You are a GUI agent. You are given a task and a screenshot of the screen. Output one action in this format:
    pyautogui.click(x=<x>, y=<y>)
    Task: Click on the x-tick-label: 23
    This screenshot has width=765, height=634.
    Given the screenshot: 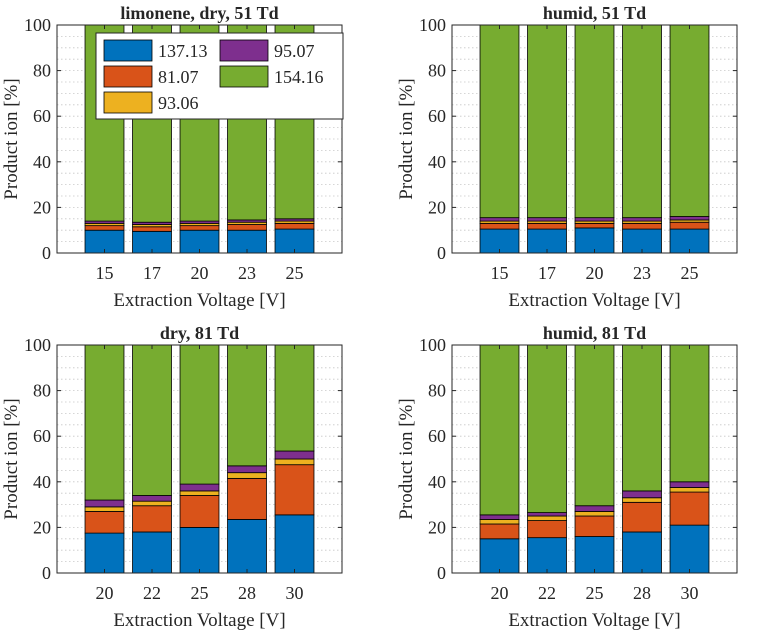 What is the action you would take?
    pyautogui.click(x=642, y=273)
    